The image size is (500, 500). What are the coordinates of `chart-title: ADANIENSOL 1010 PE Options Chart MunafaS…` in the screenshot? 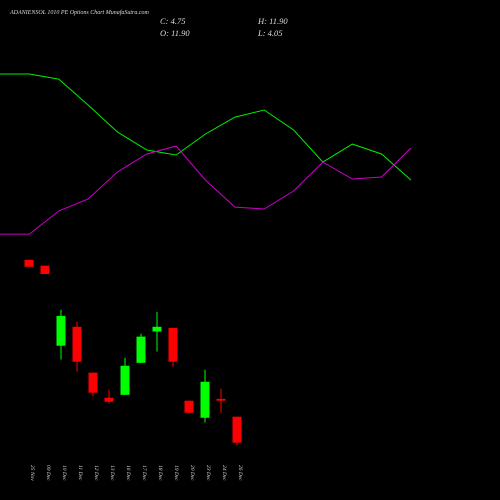 It's located at (79, 12).